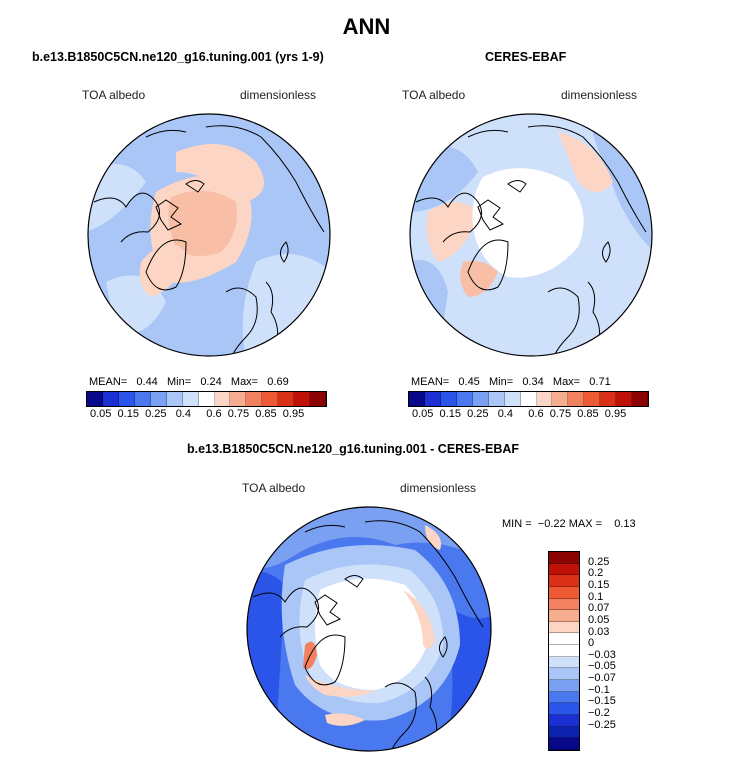  What do you see at coordinates (599, 608) in the screenshot?
I see `colorbar-label: 0.07` at bounding box center [599, 608].